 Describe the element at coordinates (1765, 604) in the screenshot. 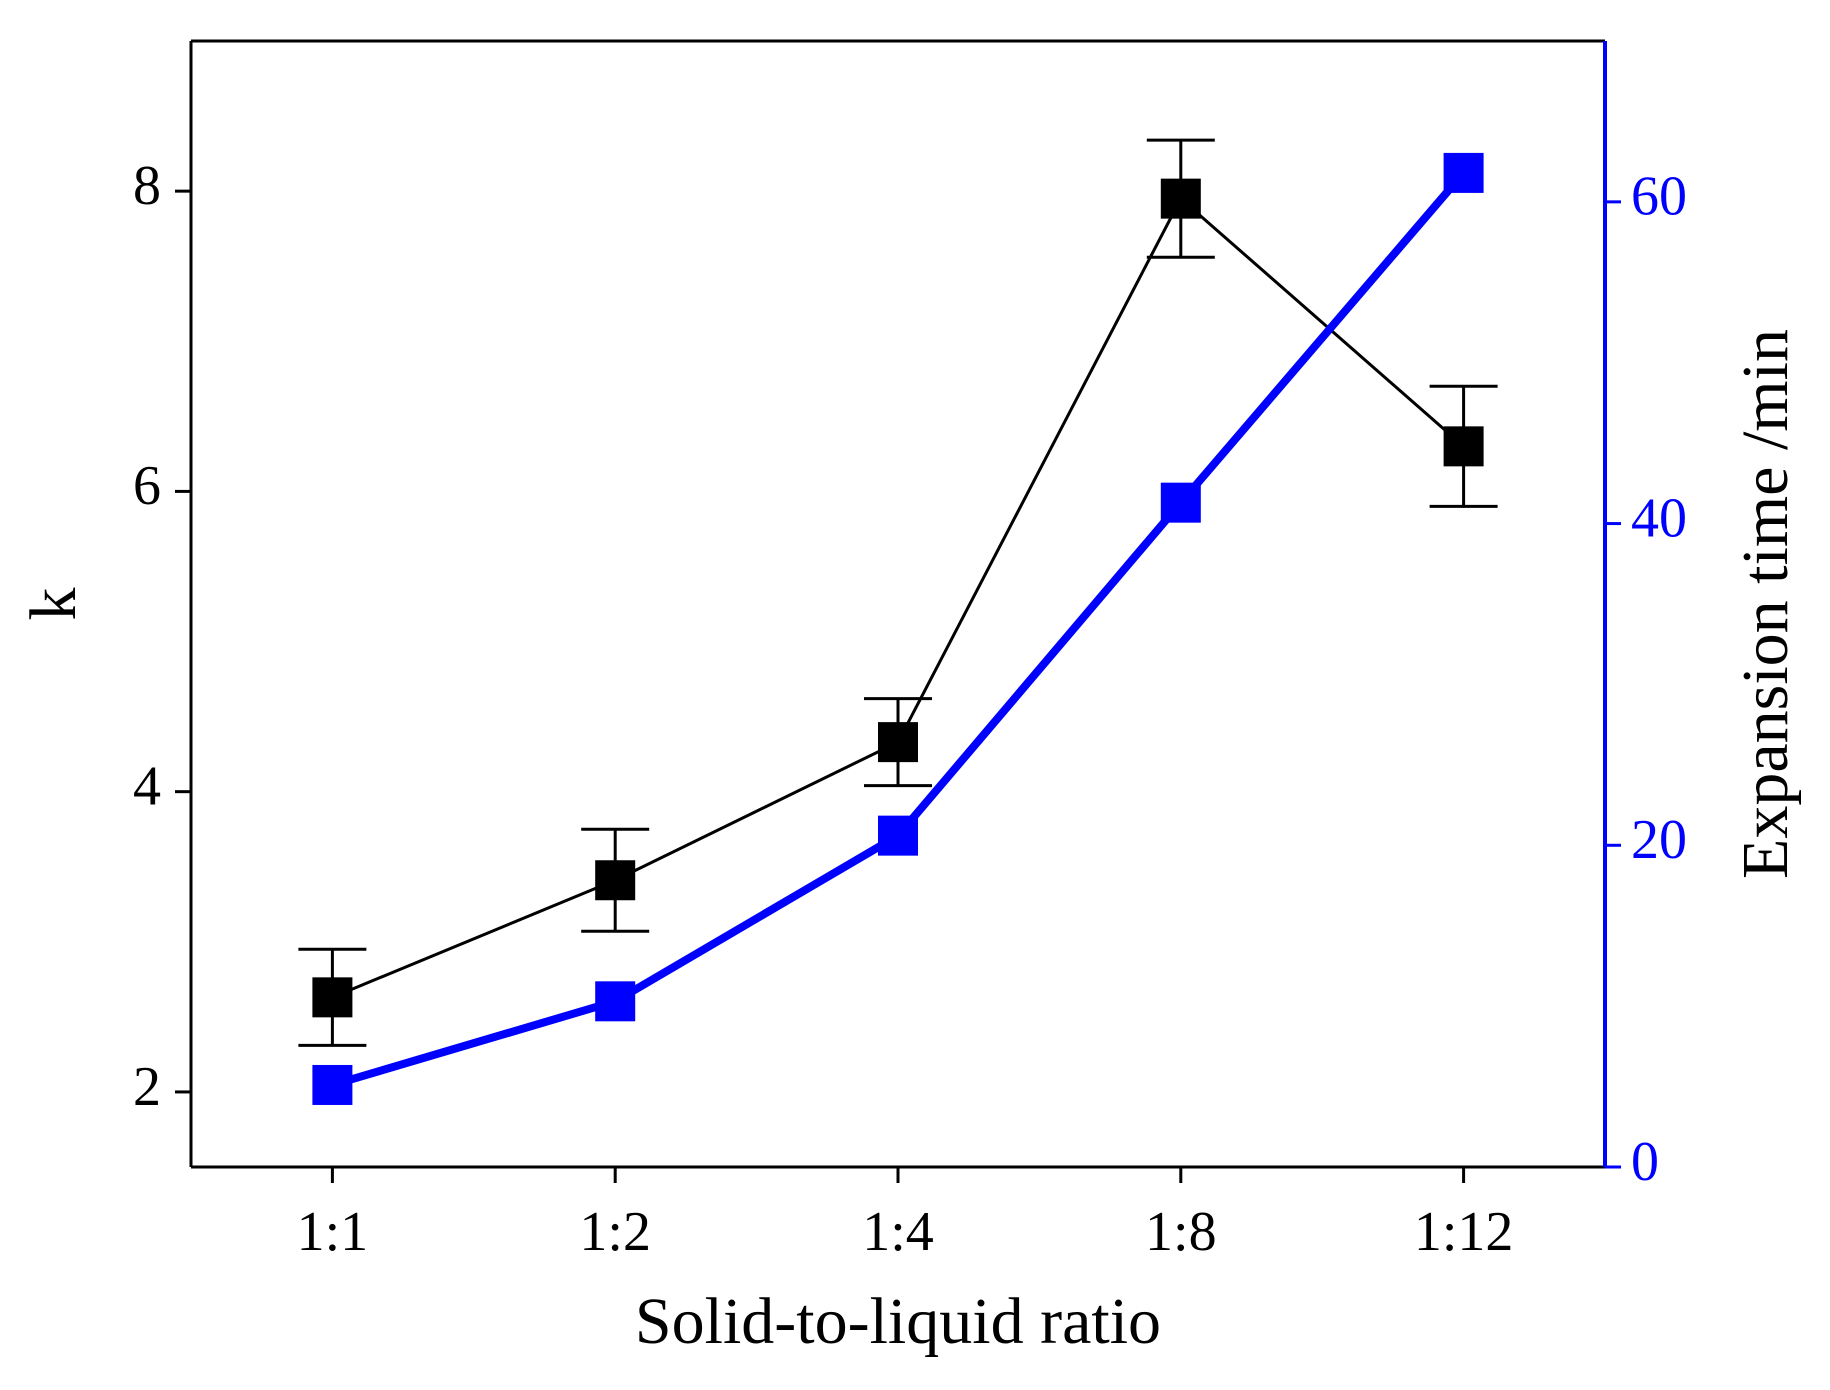

I see `y2-axis-title: Expansion time /min` at that location.